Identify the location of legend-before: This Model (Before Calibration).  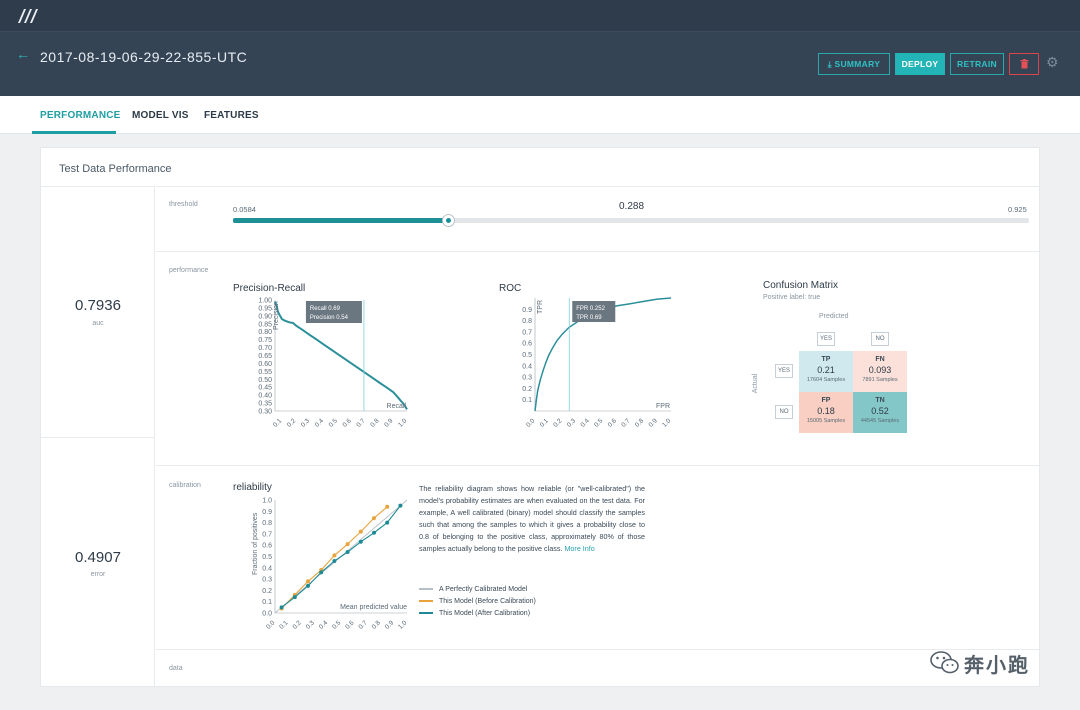
(477, 601).